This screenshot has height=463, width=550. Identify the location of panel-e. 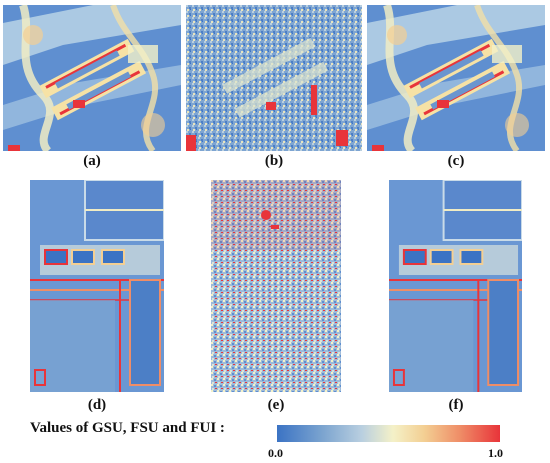
(276, 286).